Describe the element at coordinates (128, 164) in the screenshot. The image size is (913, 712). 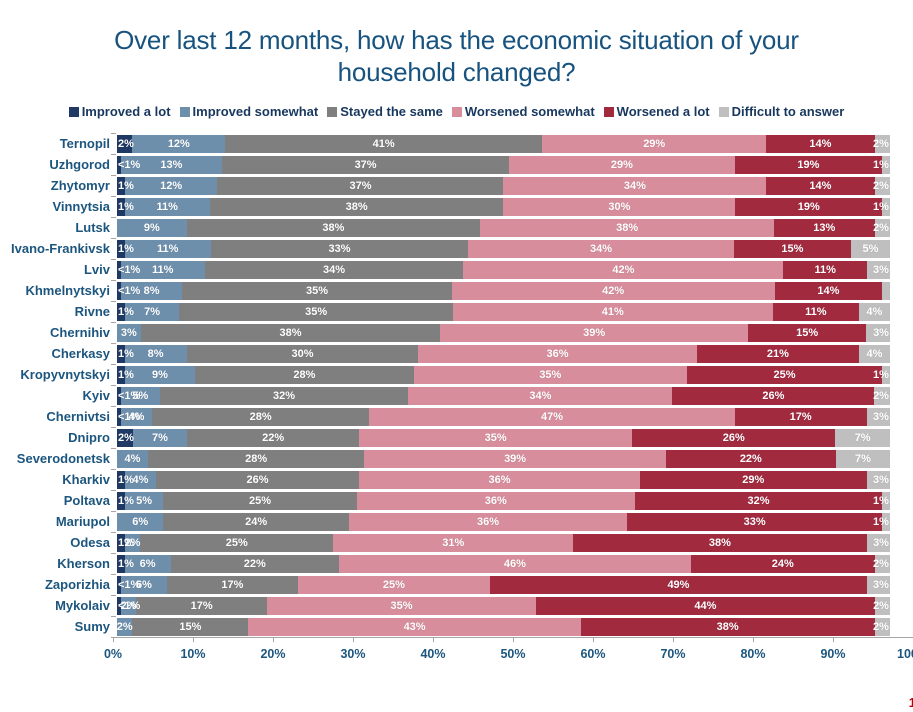
I see `segment-improved-a-lot: <1%` at that location.